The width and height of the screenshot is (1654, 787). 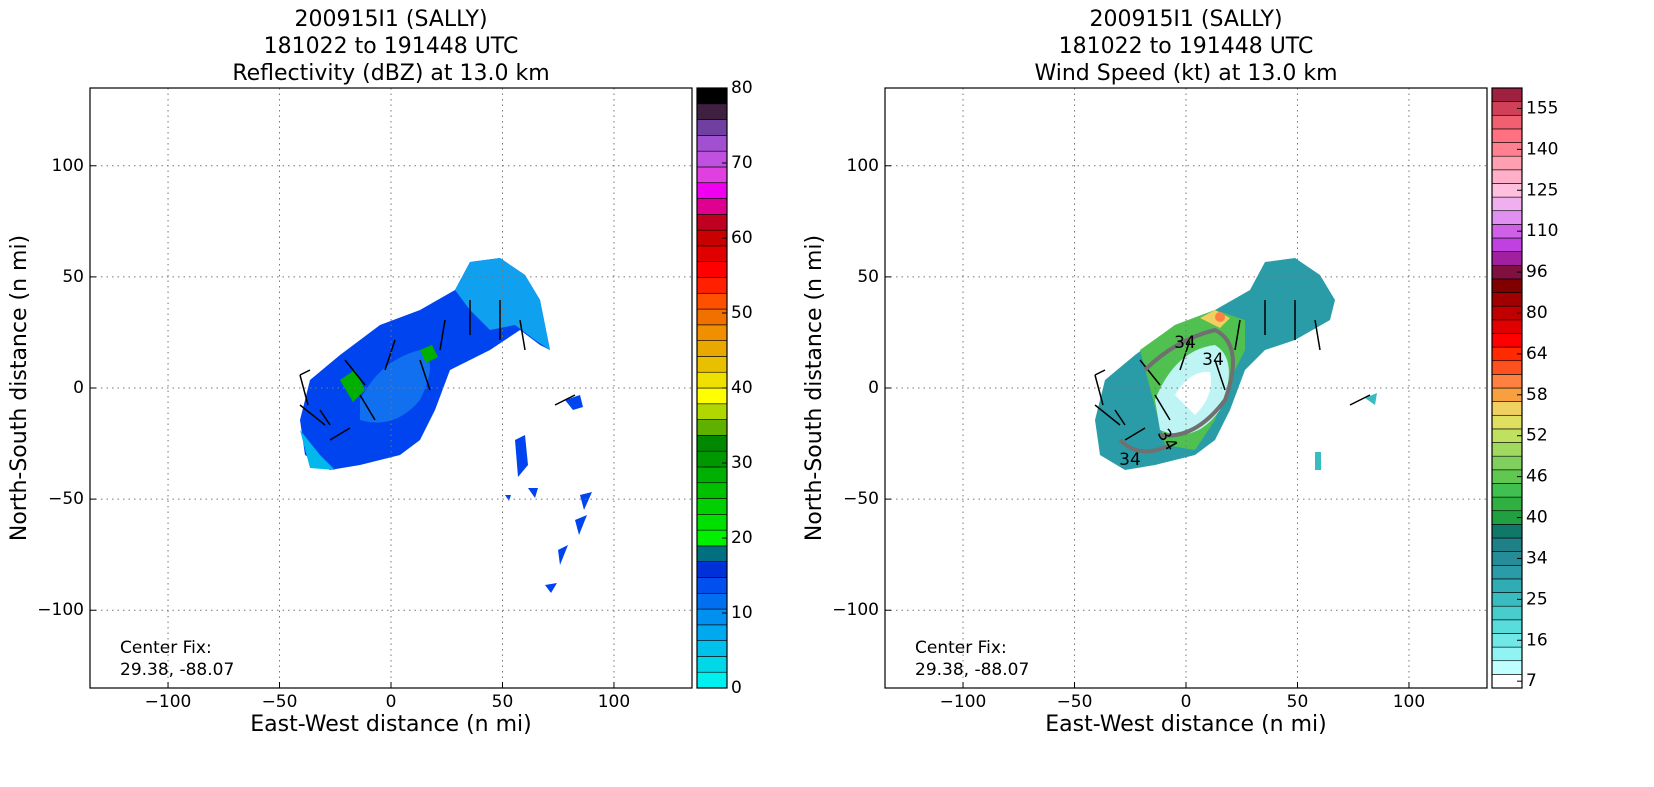 What do you see at coordinates (835, 377) in the screenshot?
I see `wind-barbs` at bounding box center [835, 377].